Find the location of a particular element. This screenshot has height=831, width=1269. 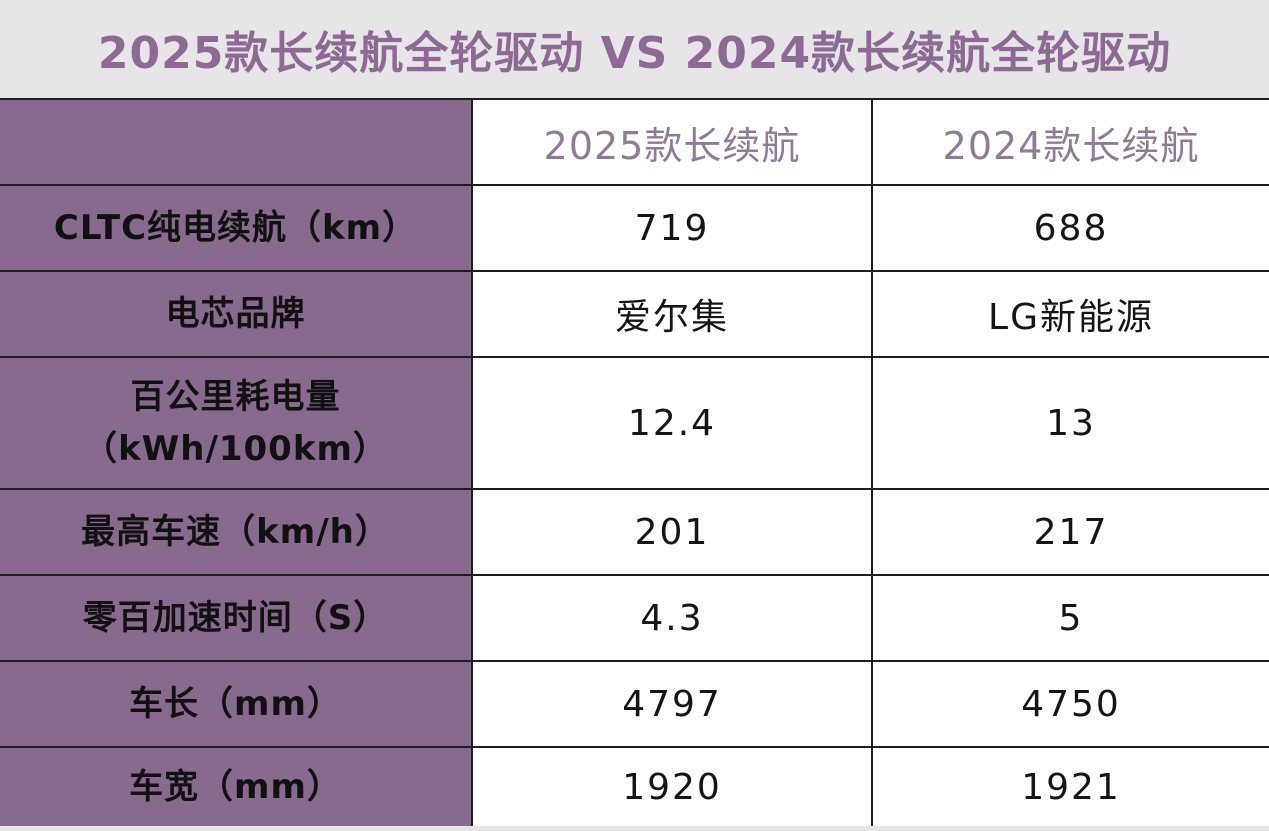

row-label-line-2: （kWh/100km） is located at coordinates (235, 449).